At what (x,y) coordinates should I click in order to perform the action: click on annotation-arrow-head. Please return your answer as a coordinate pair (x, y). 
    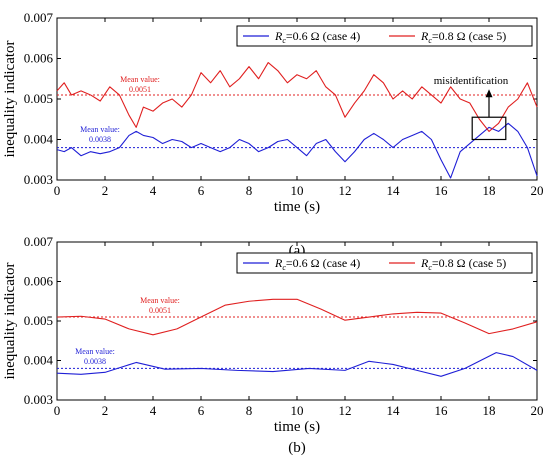
    Looking at the image, I should click on (489, 93).